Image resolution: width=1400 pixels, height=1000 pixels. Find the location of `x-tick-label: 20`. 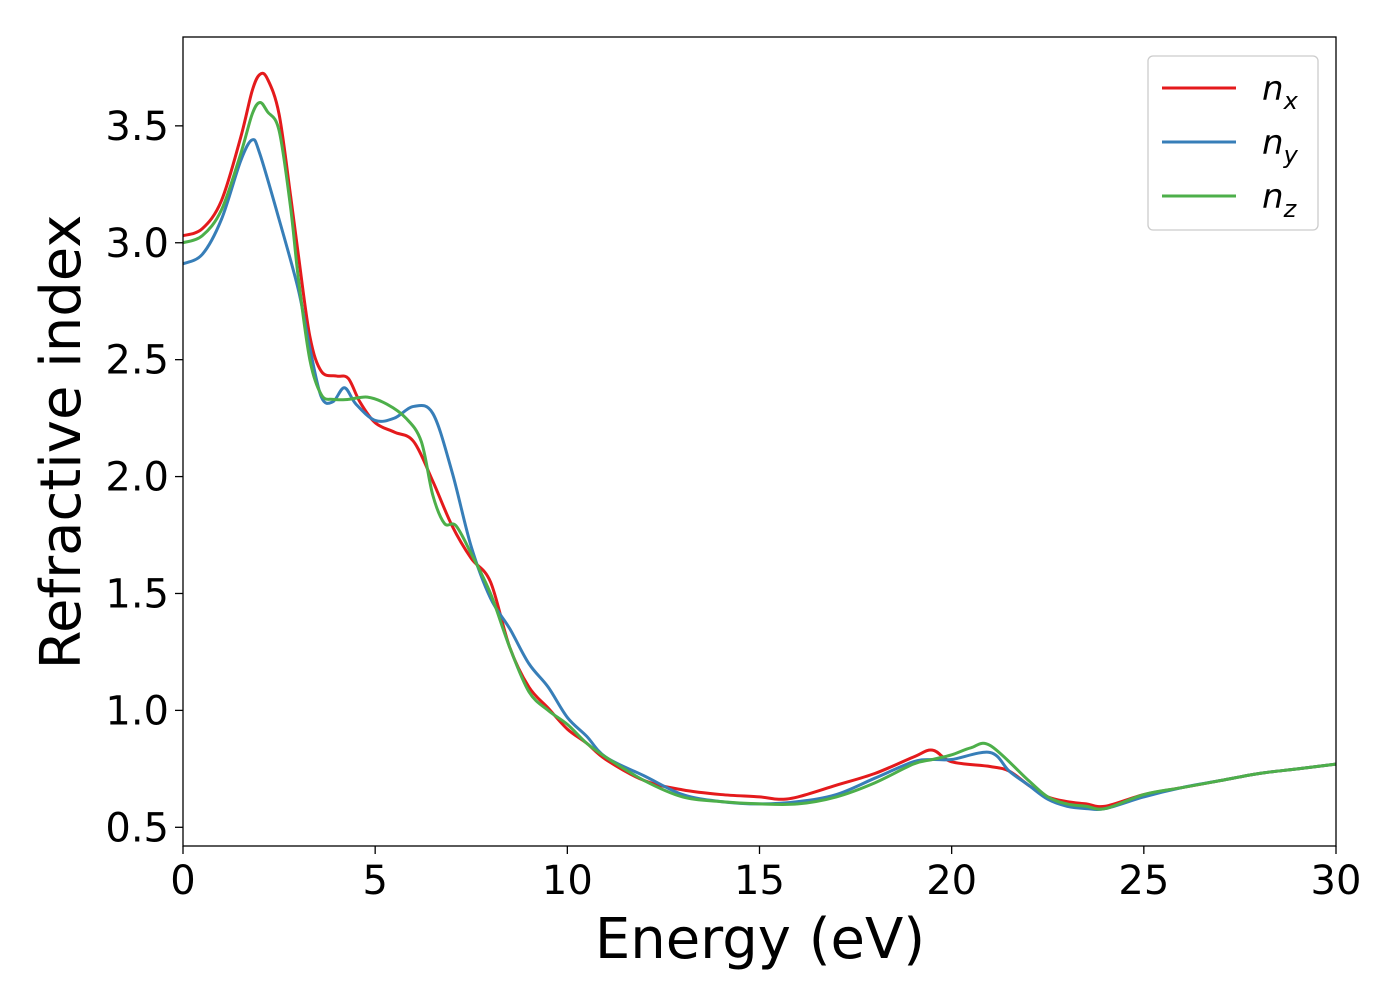

x-tick-label: 20 is located at coordinates (951, 881).